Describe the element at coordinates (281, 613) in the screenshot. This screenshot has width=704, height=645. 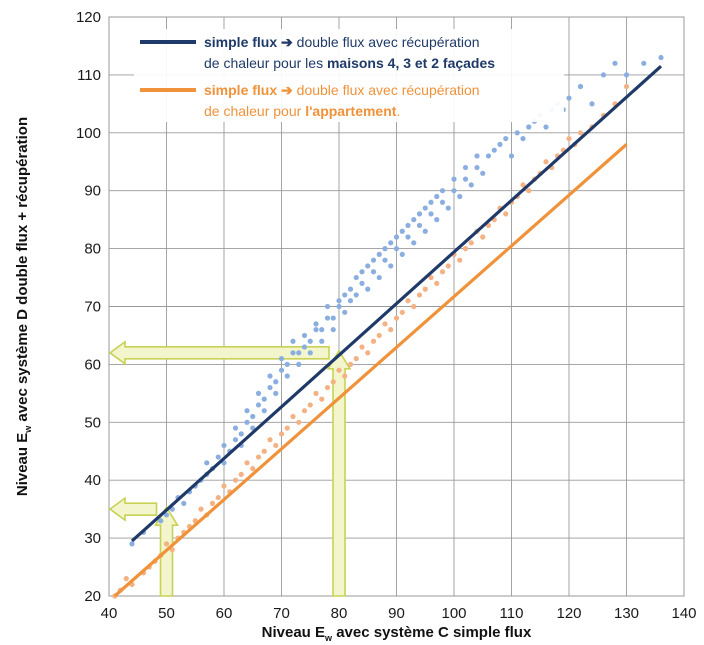
I see `x-tick-label: 70` at that location.